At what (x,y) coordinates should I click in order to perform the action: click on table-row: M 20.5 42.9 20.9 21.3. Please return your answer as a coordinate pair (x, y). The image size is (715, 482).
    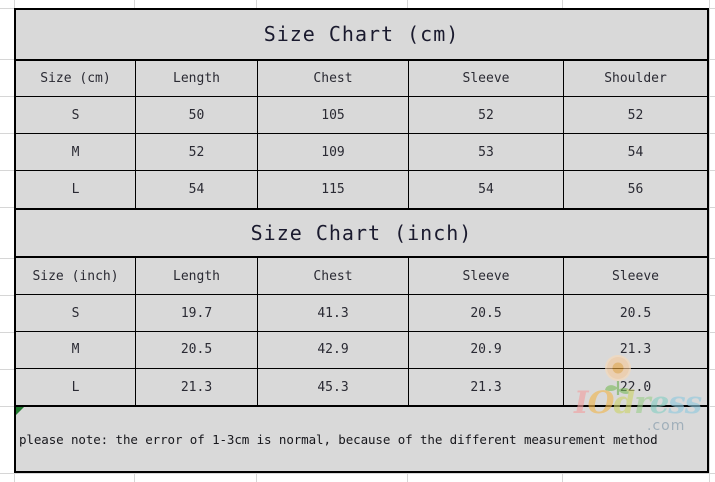
    Looking at the image, I should click on (361, 350).